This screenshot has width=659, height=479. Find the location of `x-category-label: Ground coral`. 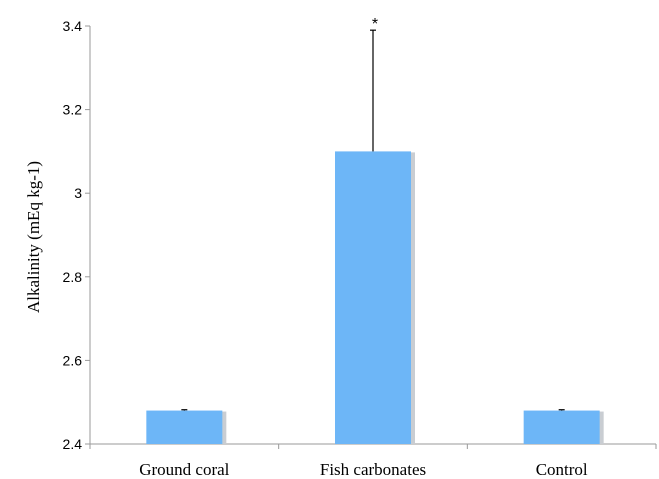

x-category-label: Ground coral is located at coordinates (184, 469).